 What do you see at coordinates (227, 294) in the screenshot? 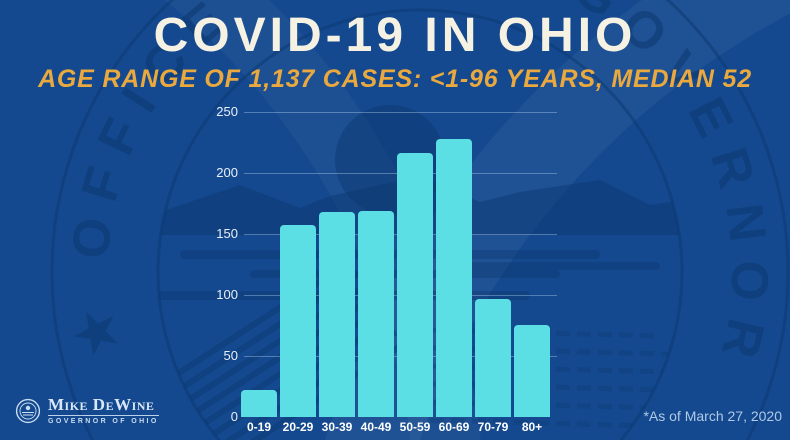
I see `y-tick-label-100: 100` at bounding box center [227, 294].